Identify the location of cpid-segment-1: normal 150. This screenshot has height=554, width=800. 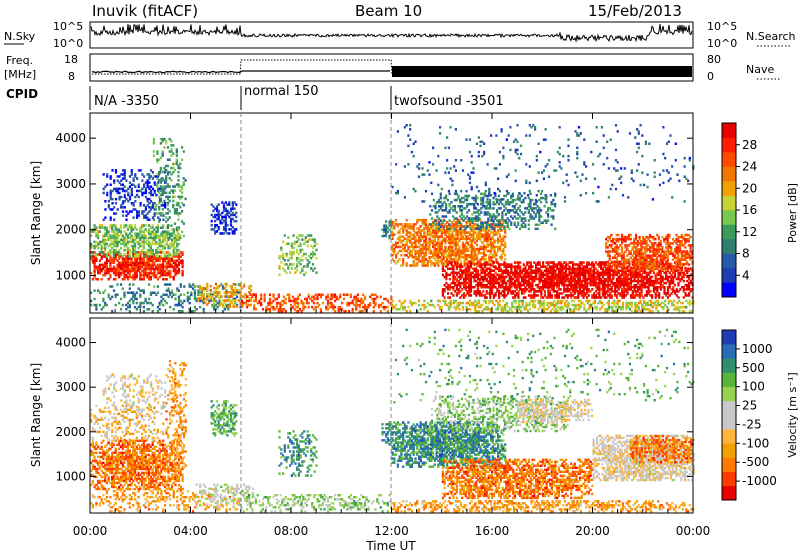
(281, 91).